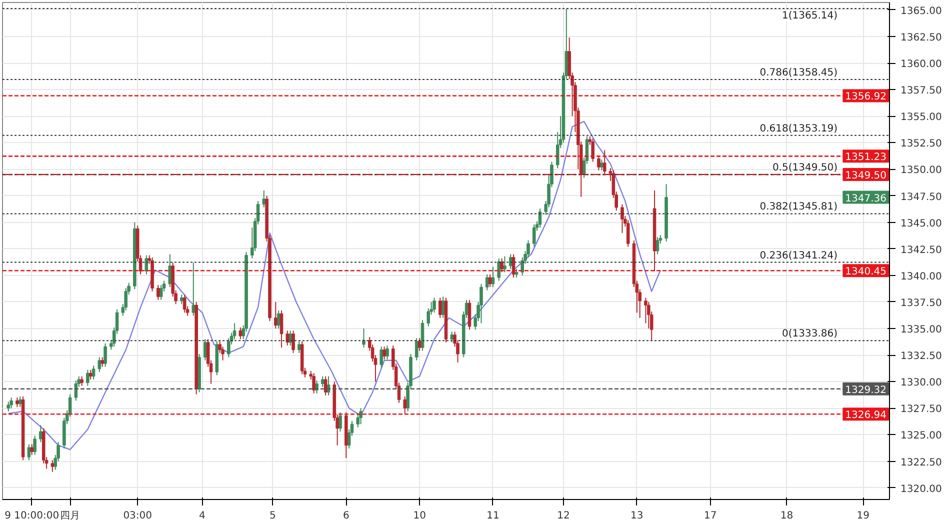 The height and width of the screenshot is (524, 944). I want to click on x-tick-label: 四月, so click(70, 516).